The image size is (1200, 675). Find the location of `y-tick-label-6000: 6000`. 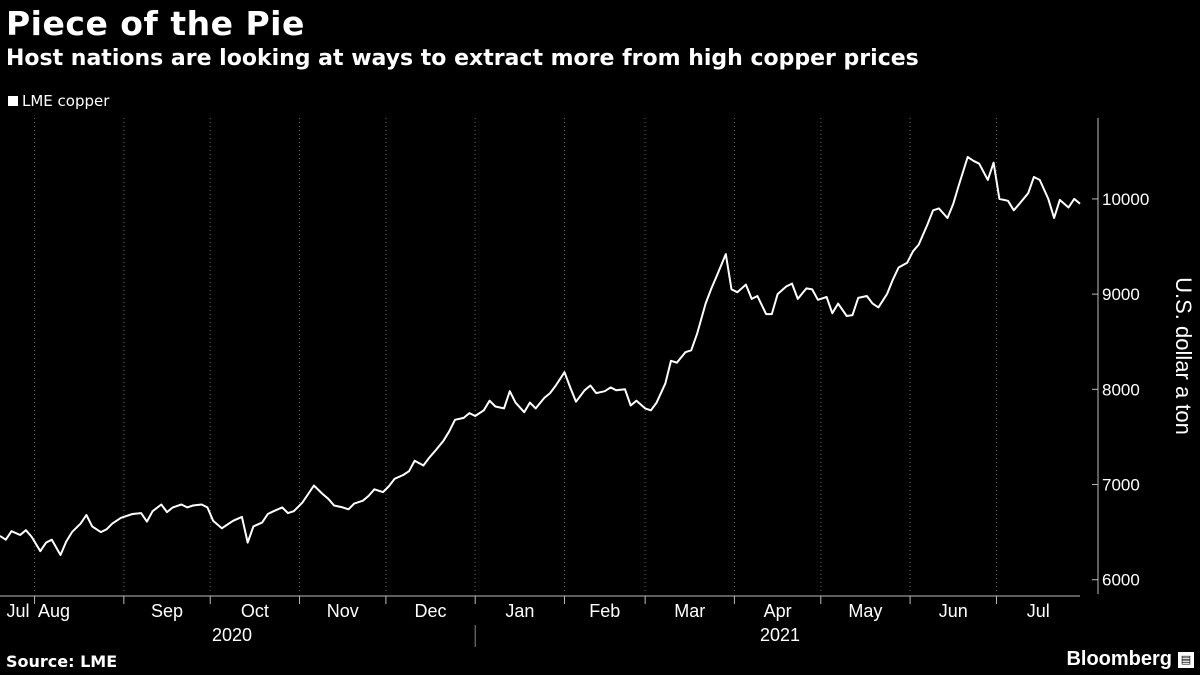

y-tick-label-6000: 6000 is located at coordinates (1121, 580).